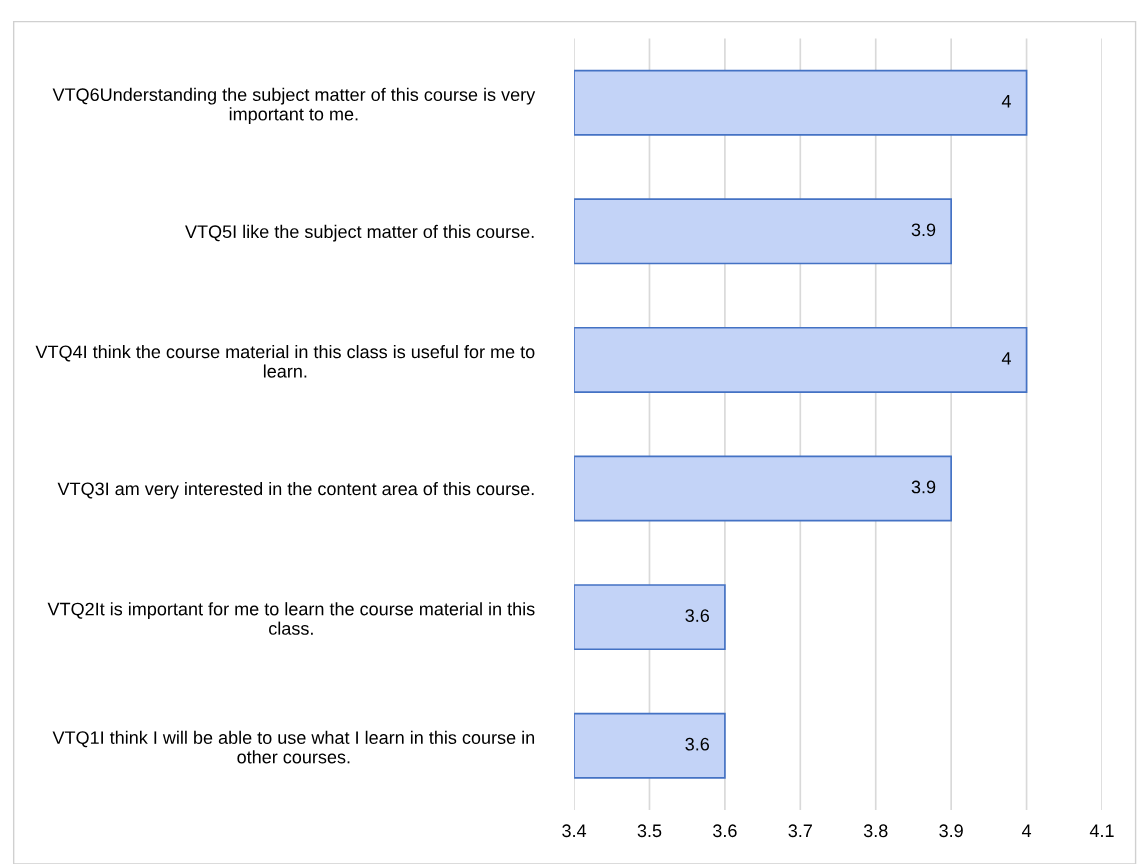 This screenshot has width=1139, height=864. I want to click on x-tick-label: 3.8, so click(875, 831).